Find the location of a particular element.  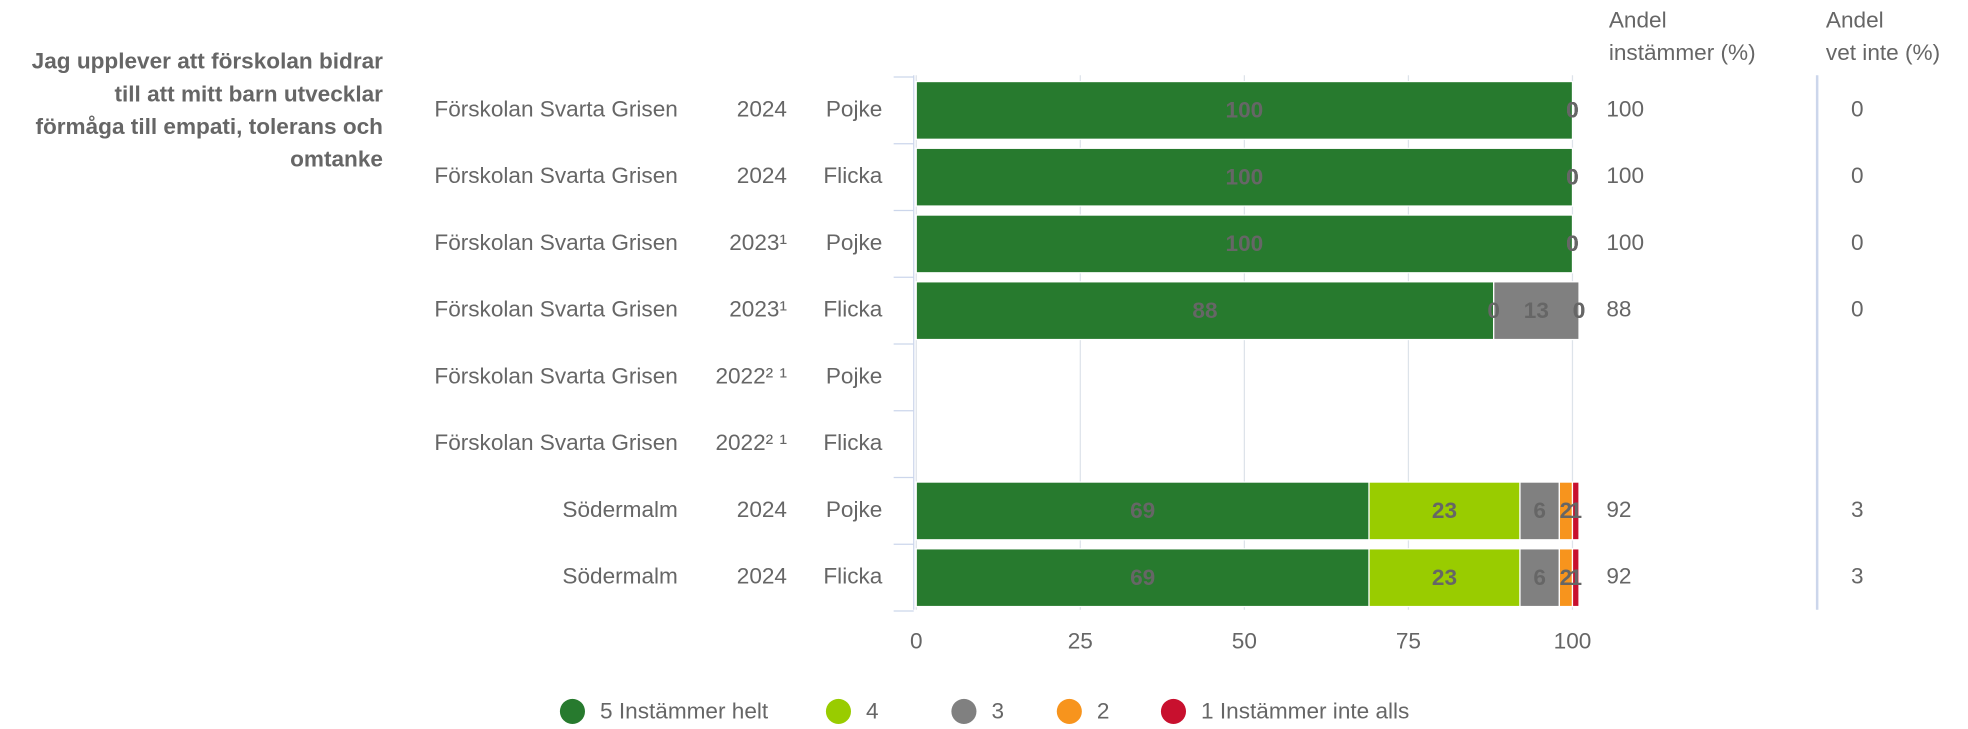

question: omtanke is located at coordinates (336, 159).